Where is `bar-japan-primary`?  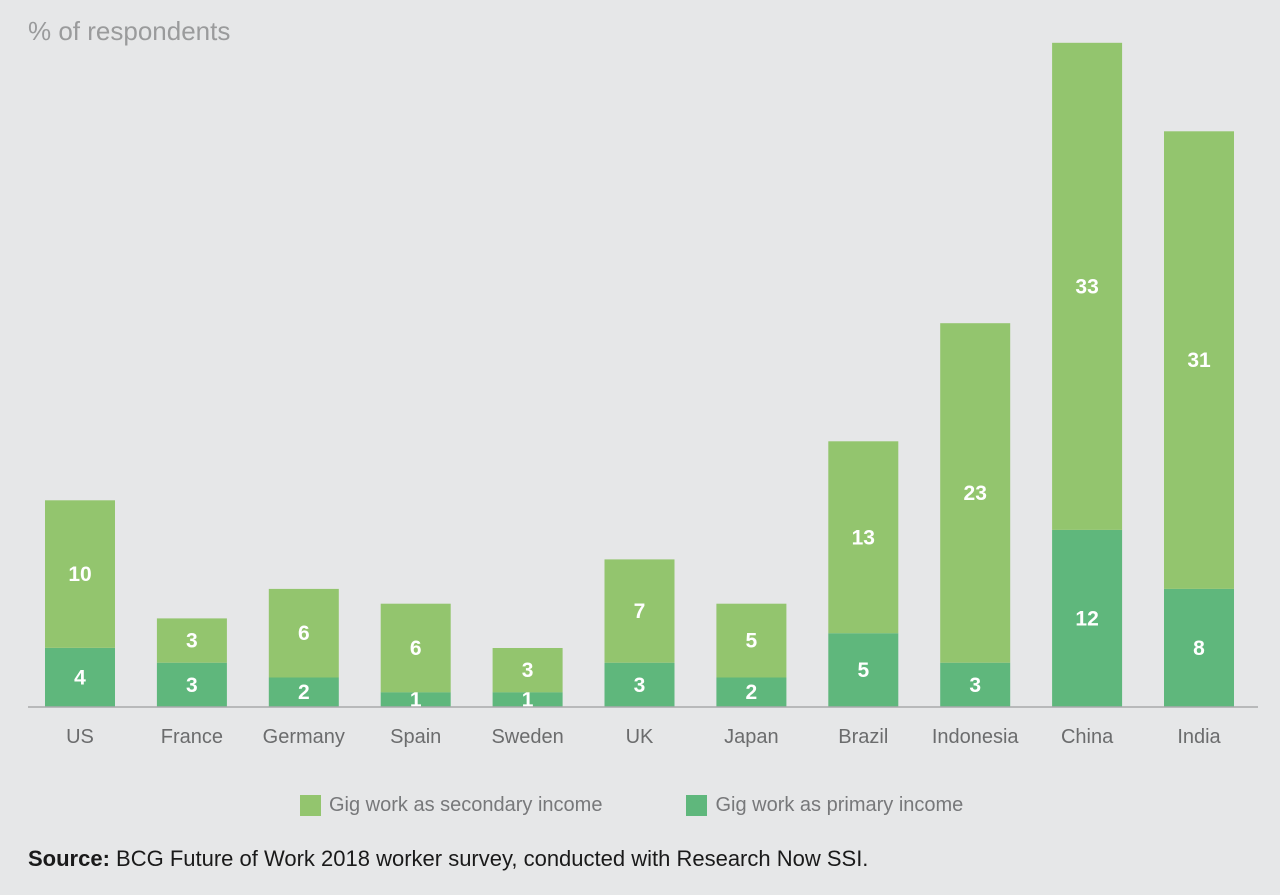 bar-japan-primary is located at coordinates (751, 692).